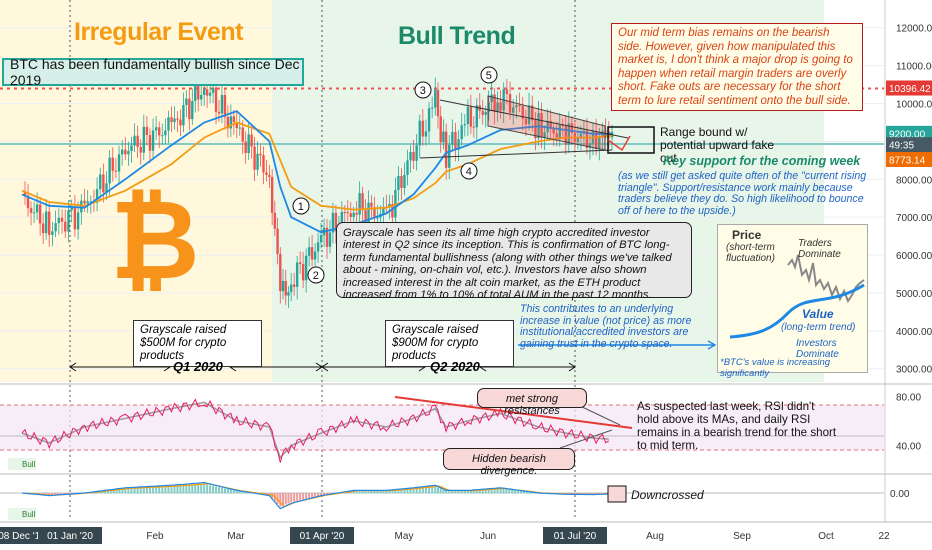  Describe the element at coordinates (509, 462) in the screenshot. I see `hidden-divergence-callout: Hidden bearish divergence.` at that location.